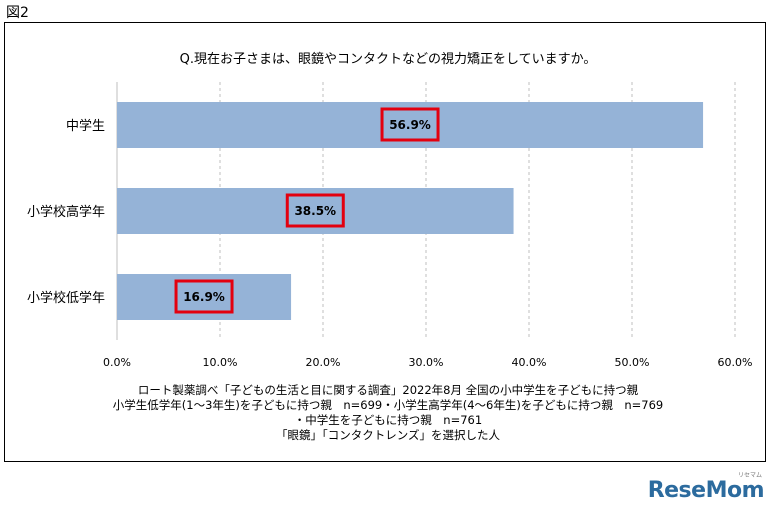 Image resolution: width=776 pixels, height=515 pixels. Describe the element at coordinates (388, 435) in the screenshot. I see `note-line: 「眼鏡」「コンタクトレンズ」を選択した人` at that location.